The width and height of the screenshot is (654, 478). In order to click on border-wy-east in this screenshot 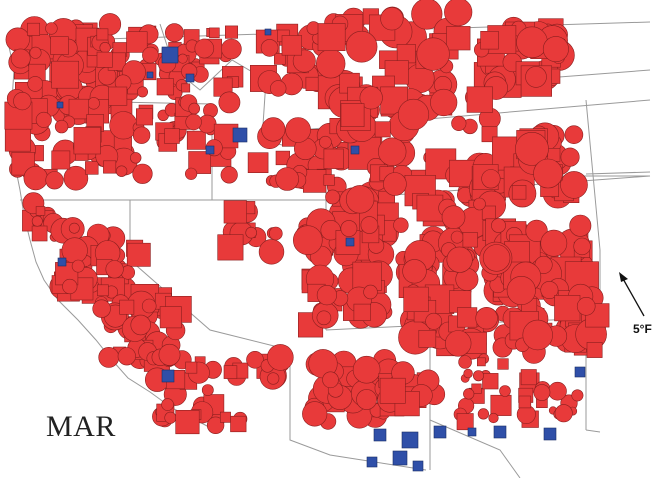, I will do `click(593, 175)`.